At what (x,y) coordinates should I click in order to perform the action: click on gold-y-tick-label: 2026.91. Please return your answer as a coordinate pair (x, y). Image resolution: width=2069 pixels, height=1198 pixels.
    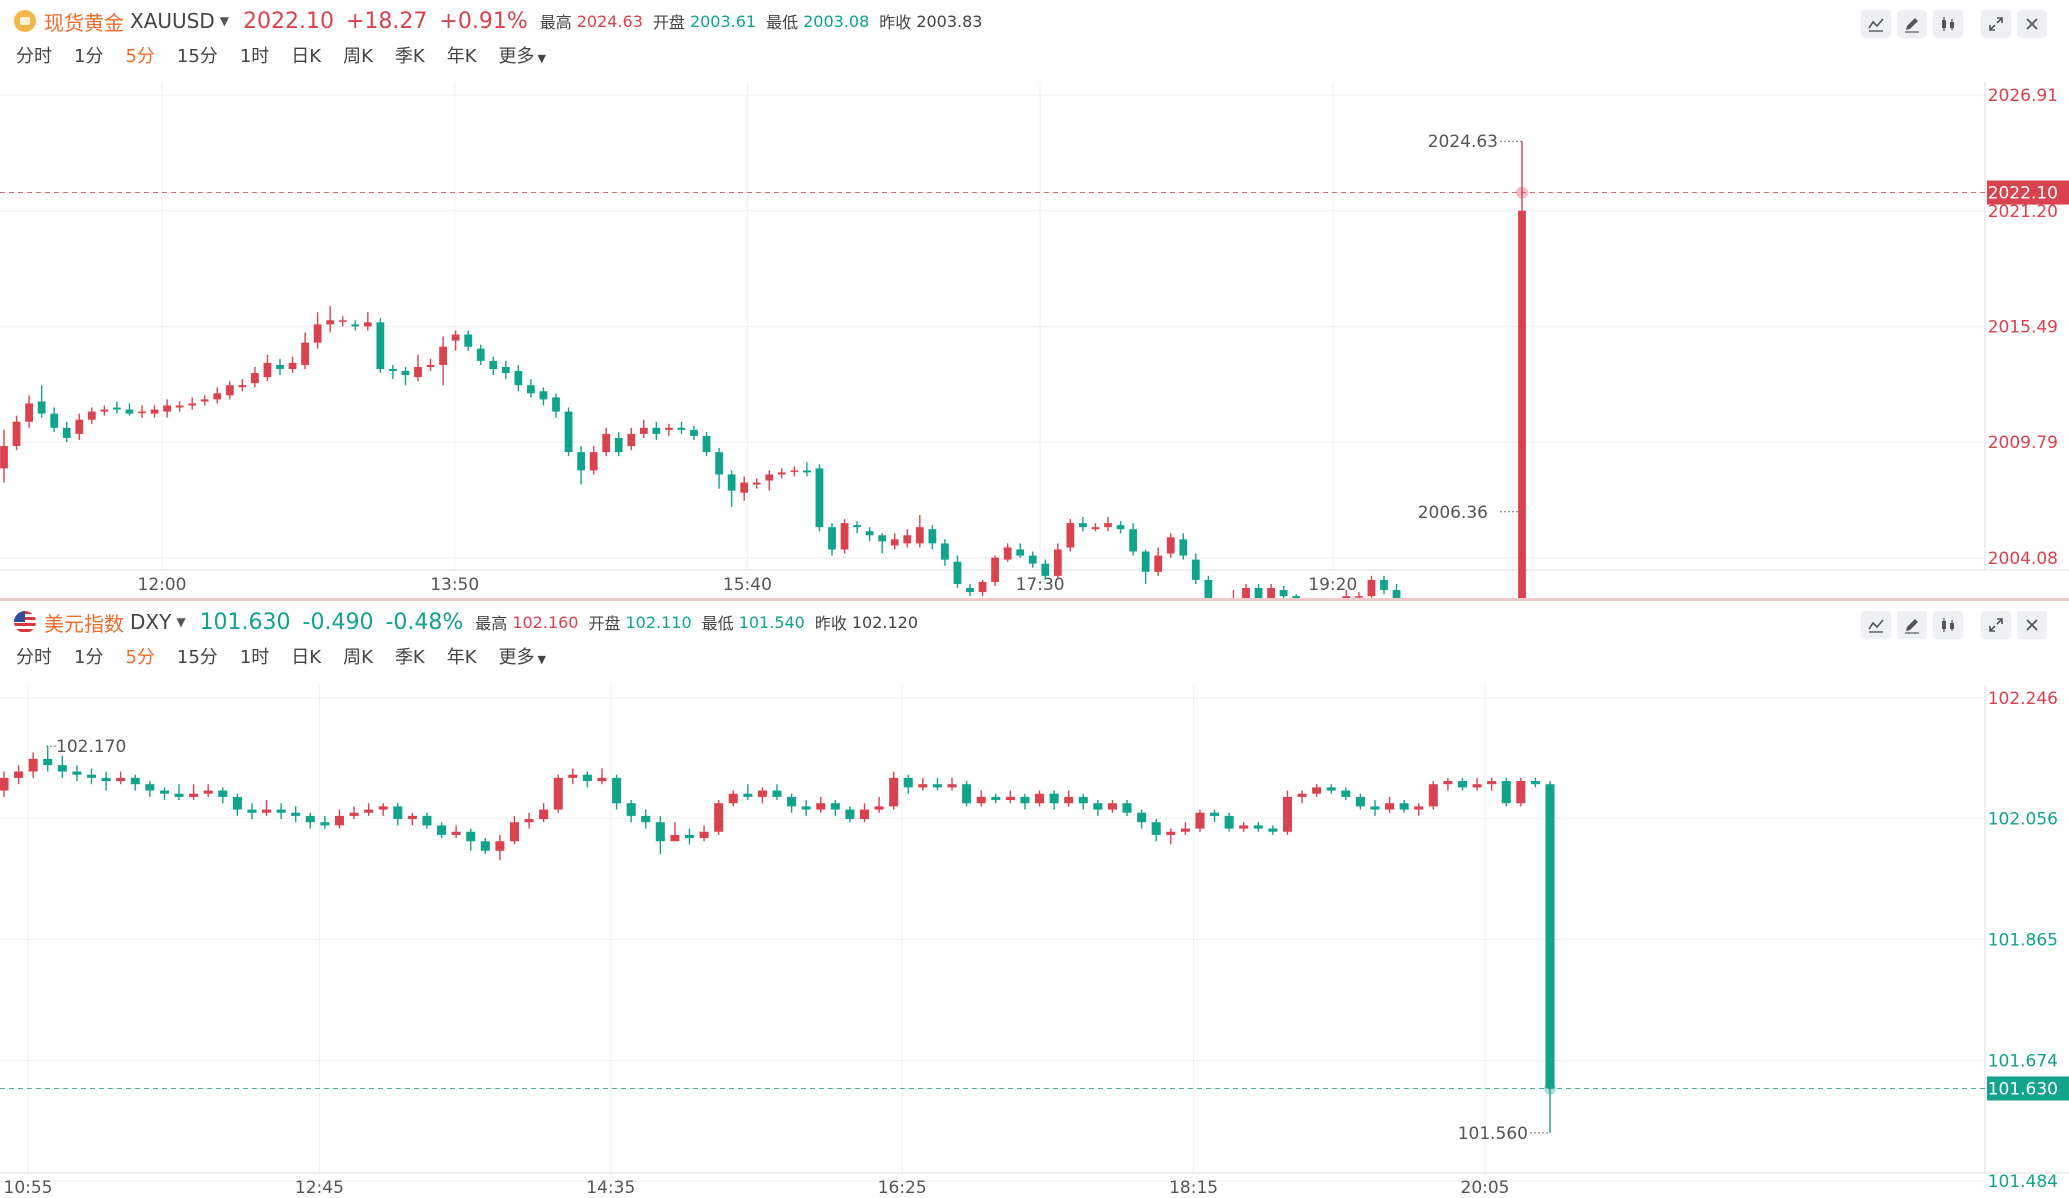
    Looking at the image, I should click on (2023, 96).